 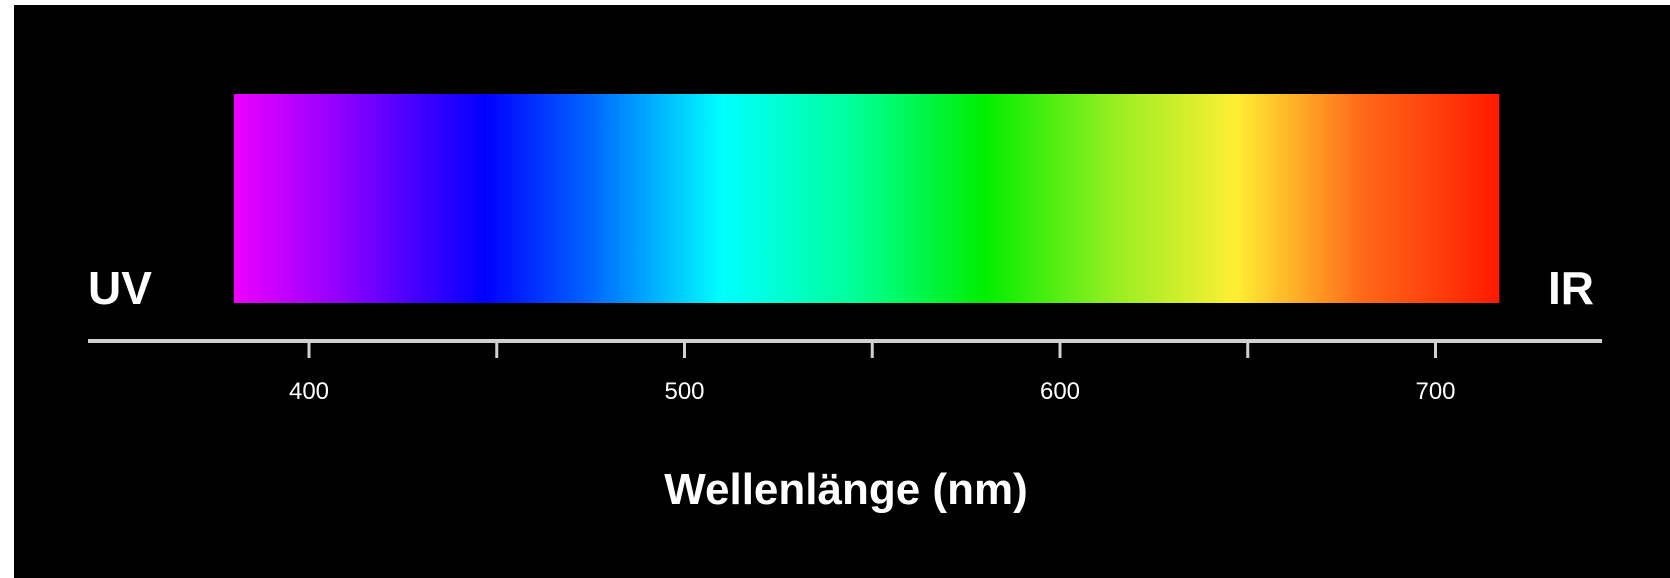 What do you see at coordinates (1060, 391) in the screenshot?
I see `tick-label: 600` at bounding box center [1060, 391].